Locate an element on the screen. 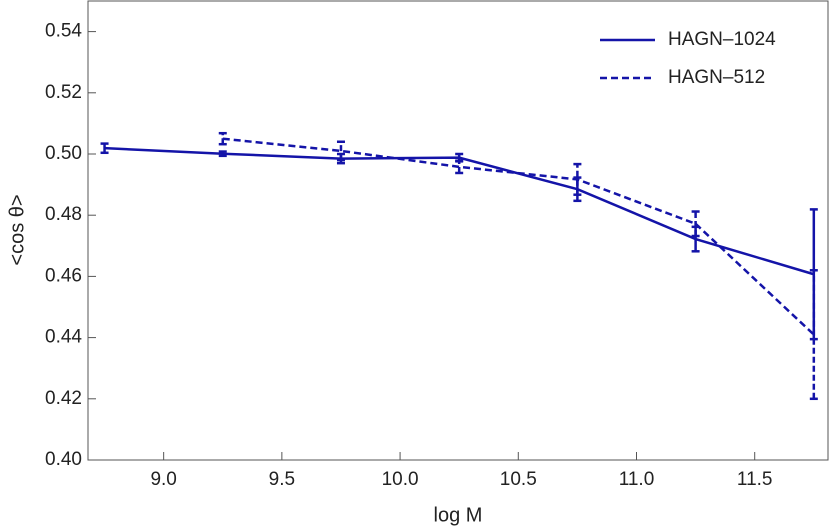 The height and width of the screenshot is (529, 830). y-tick-label: 0.52 is located at coordinates (63, 92).